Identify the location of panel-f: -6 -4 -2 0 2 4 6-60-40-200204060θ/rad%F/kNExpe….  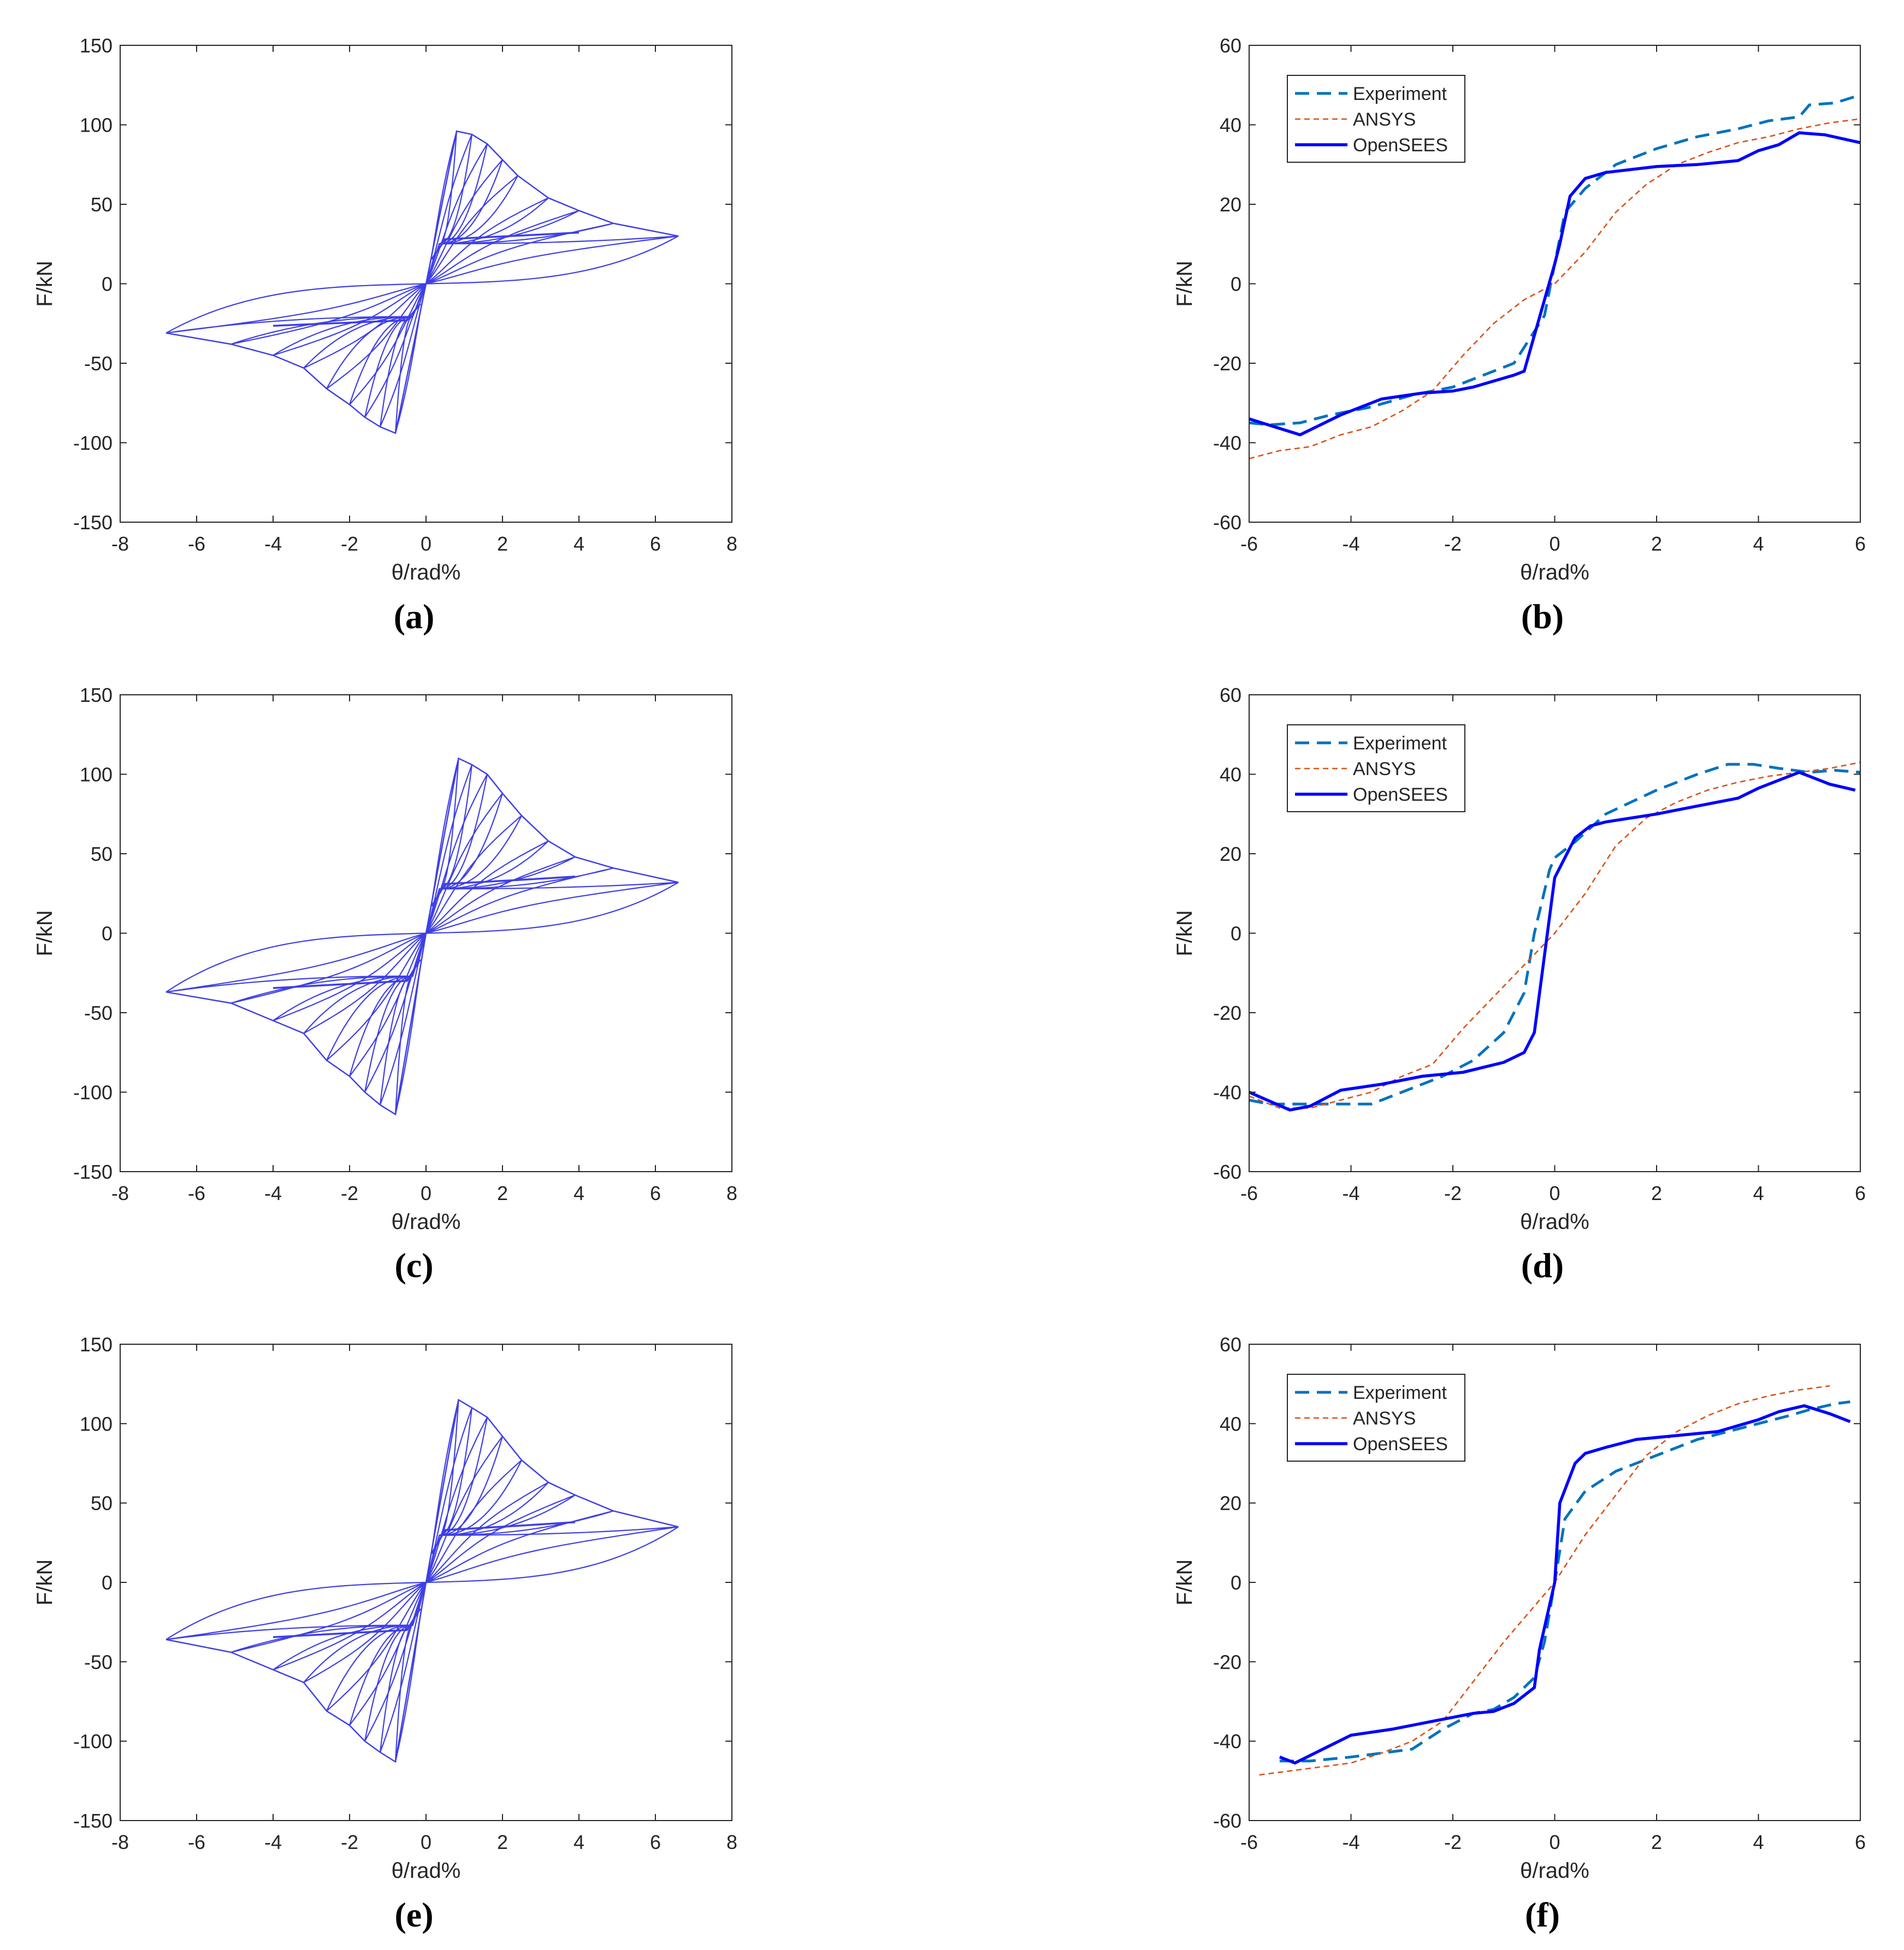
(1519, 1633).